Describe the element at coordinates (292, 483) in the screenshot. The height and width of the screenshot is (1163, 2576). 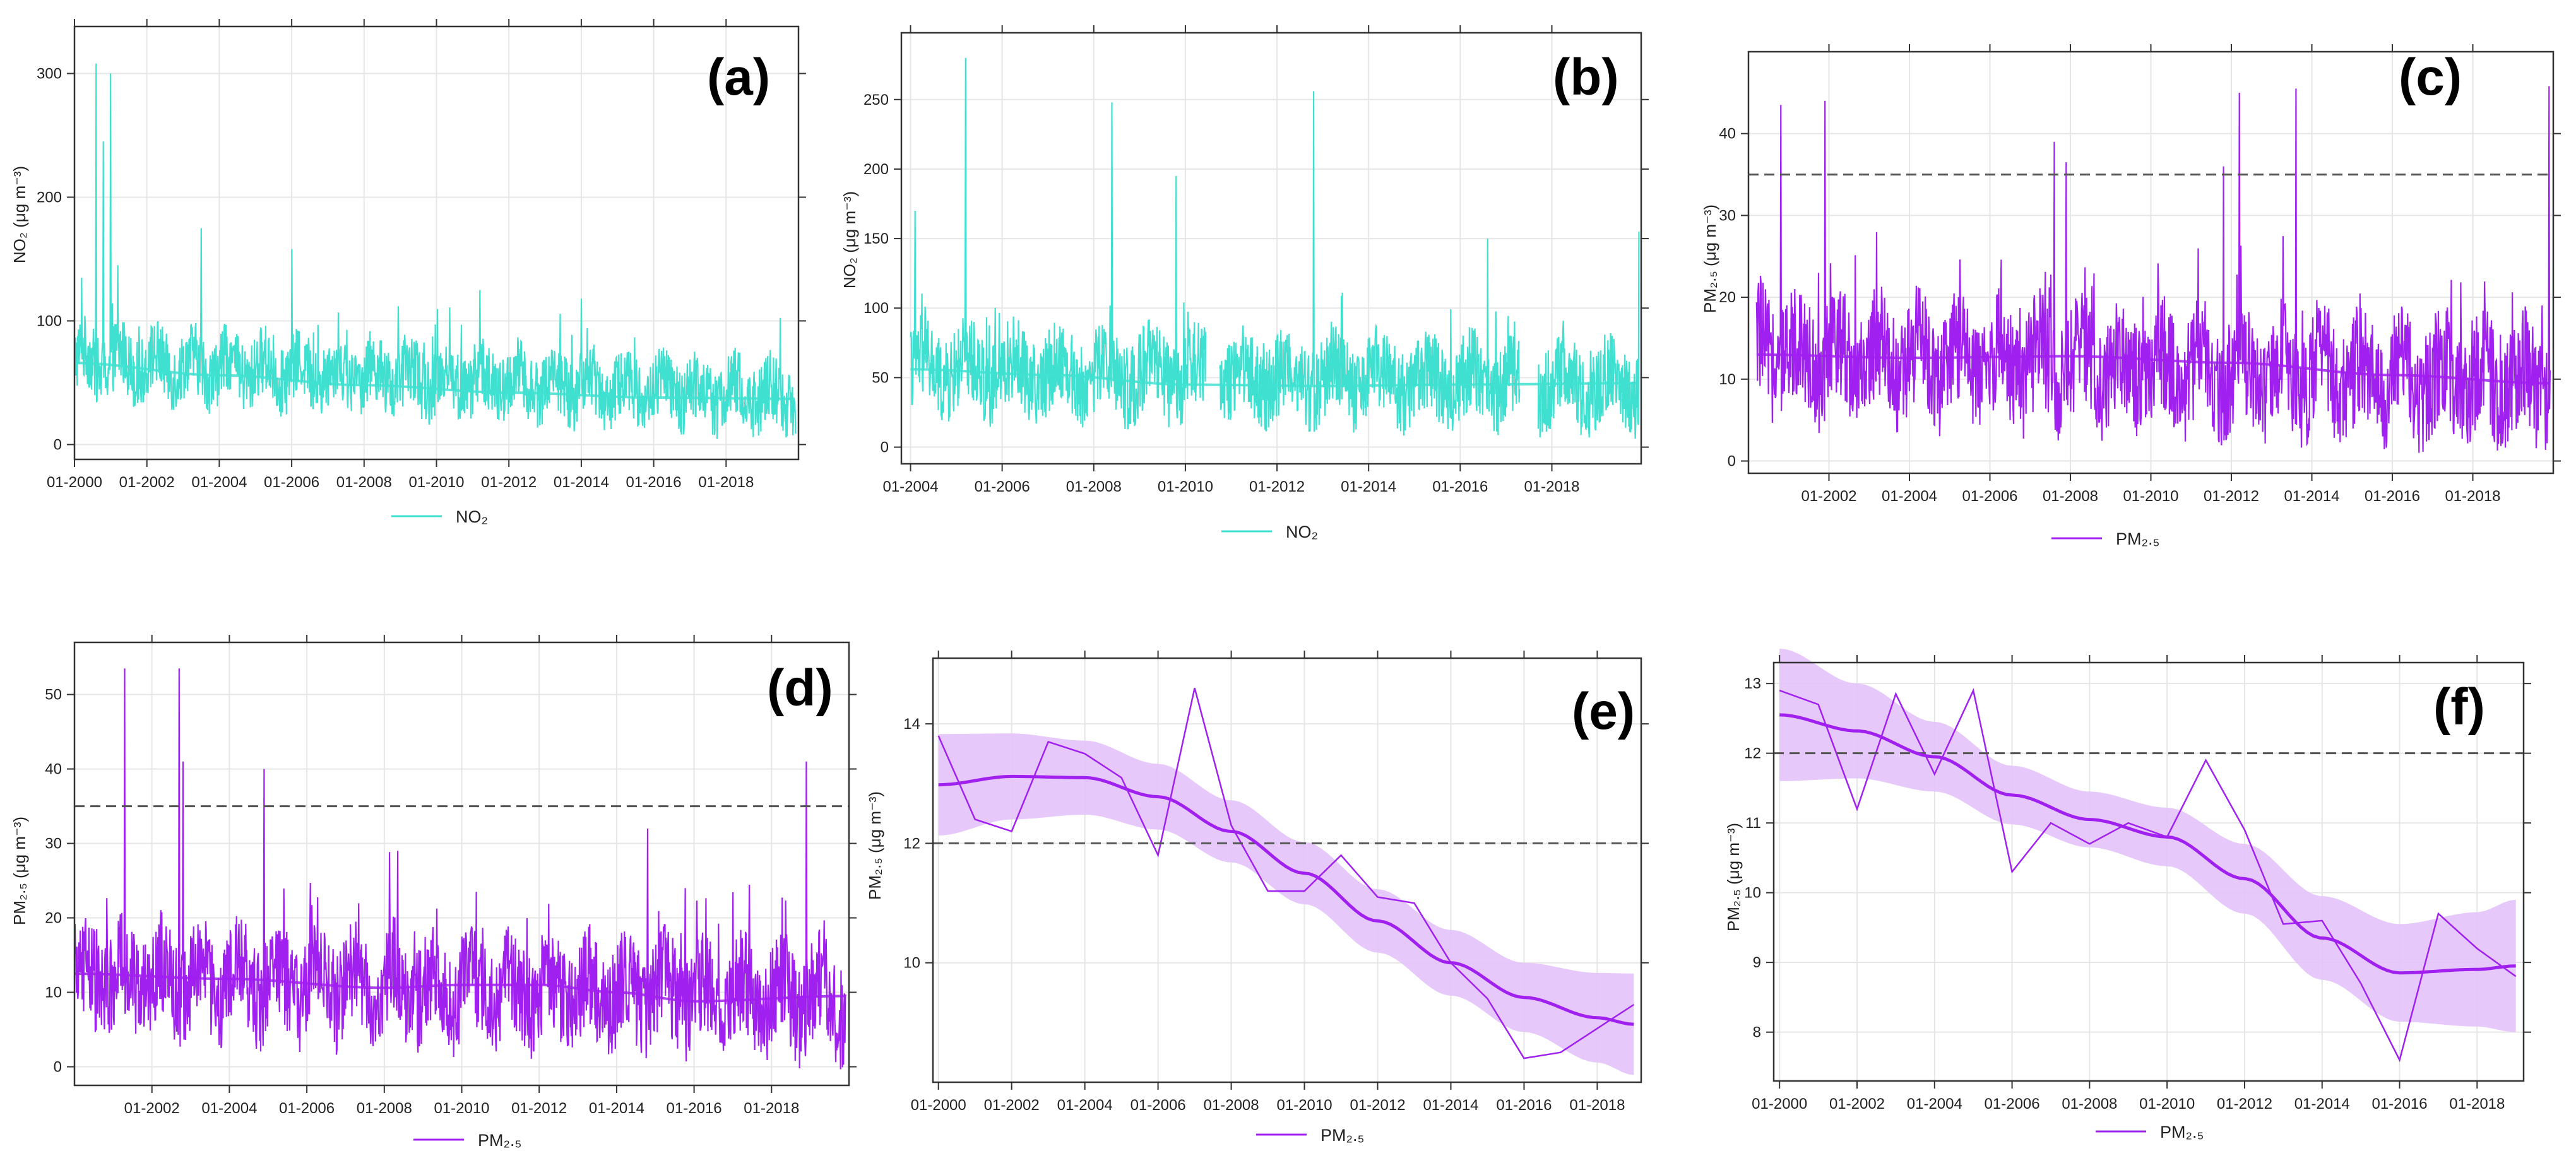
I see `panel-a-xtick-label: 01-2006` at that location.